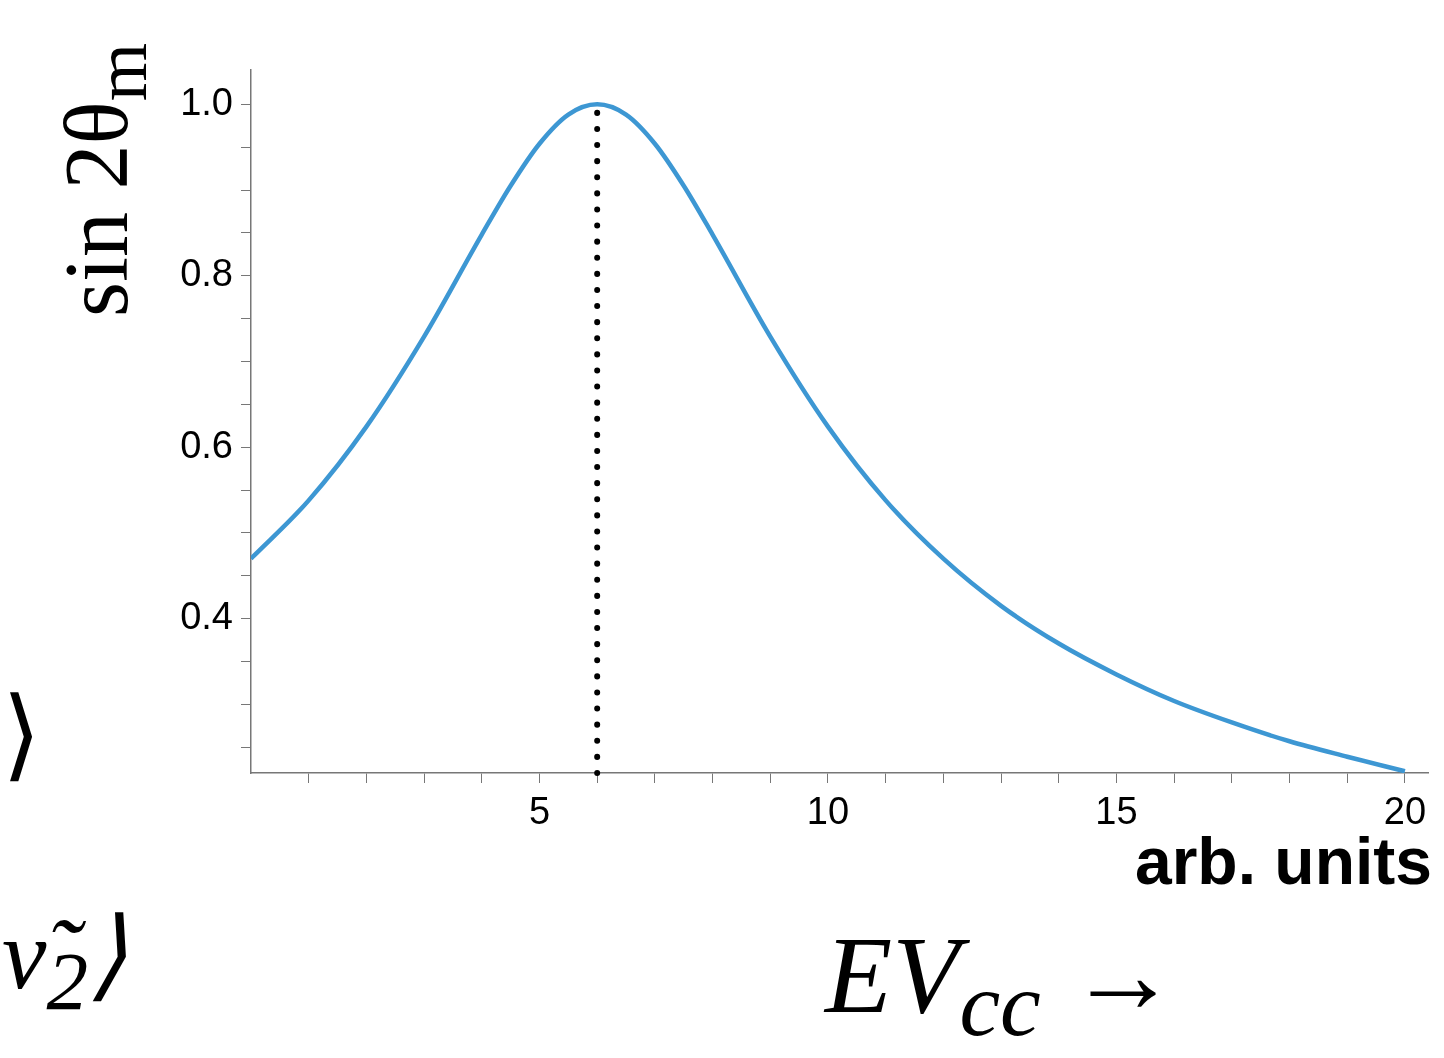 Image resolution: width=1444 pixels, height=1058 pixels. What do you see at coordinates (65, 963) in the screenshot?
I see `text: ν̃$_{2}$⟩` at bounding box center [65, 963].